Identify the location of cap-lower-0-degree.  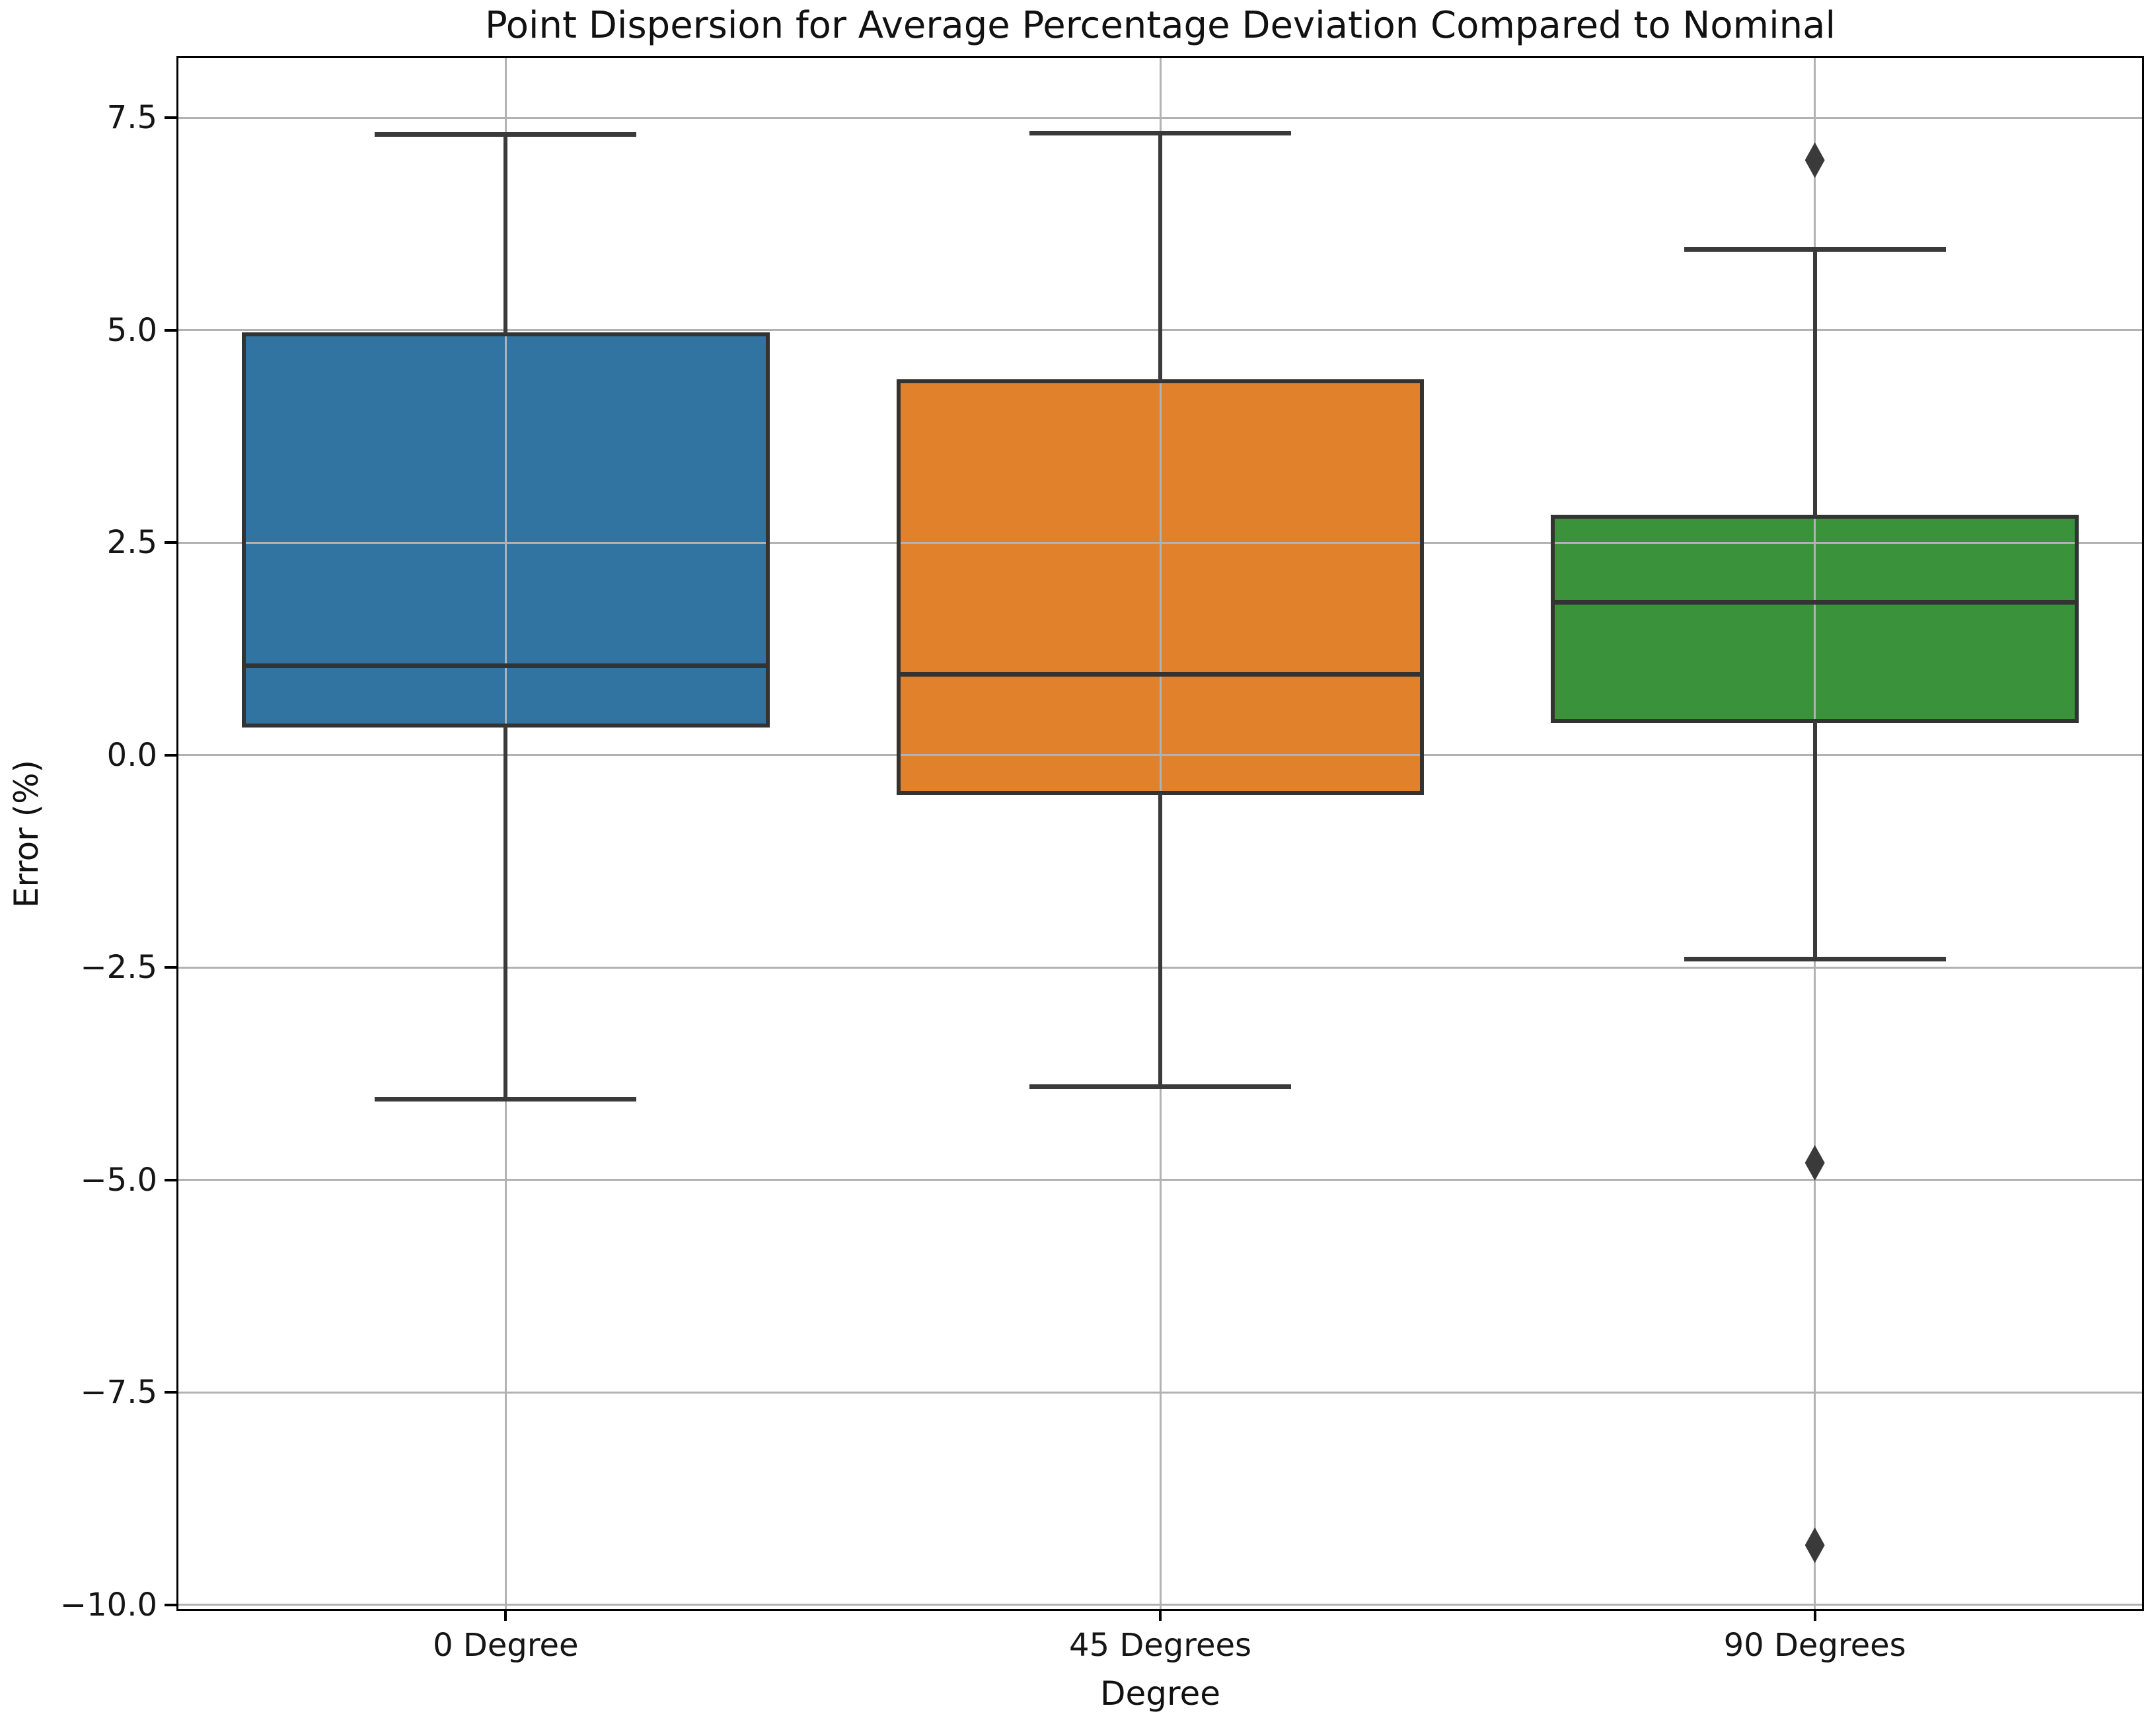
(506, 1099).